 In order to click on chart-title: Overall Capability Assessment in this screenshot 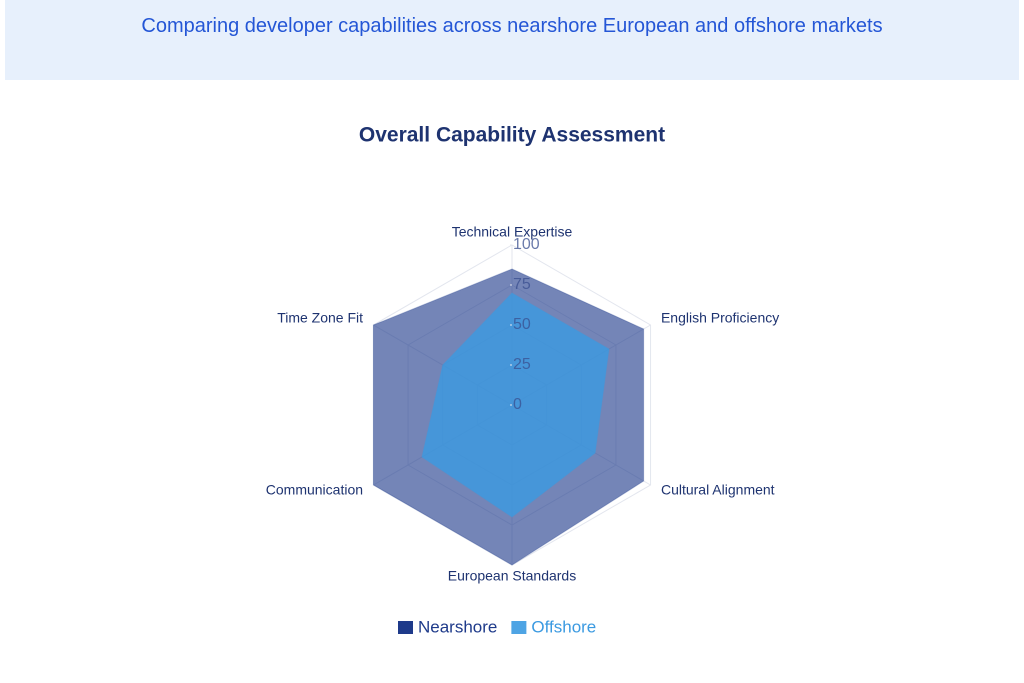, I will do `click(512, 135)`.